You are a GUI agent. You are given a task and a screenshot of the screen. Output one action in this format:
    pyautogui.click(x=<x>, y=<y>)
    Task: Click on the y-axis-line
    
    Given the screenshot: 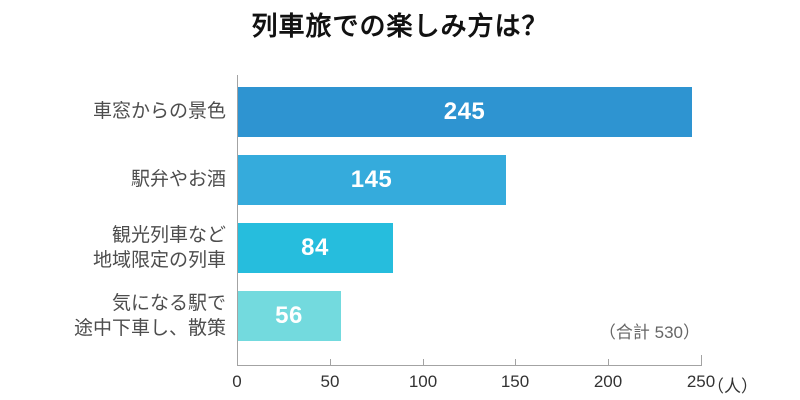 What is the action you would take?
    pyautogui.click(x=237, y=220)
    